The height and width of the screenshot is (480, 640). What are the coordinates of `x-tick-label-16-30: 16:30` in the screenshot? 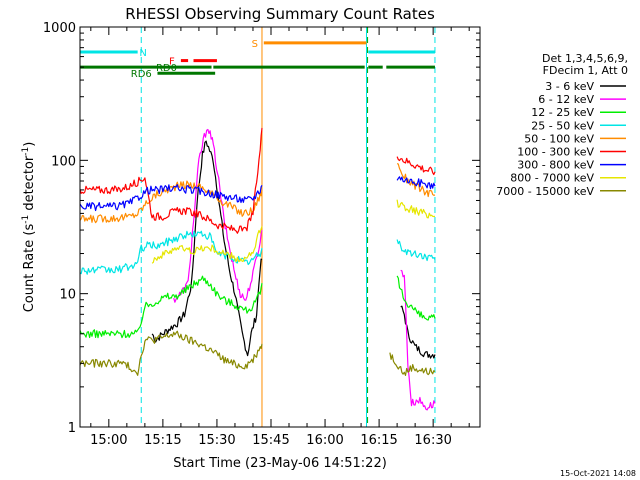 It's located at (432, 440).